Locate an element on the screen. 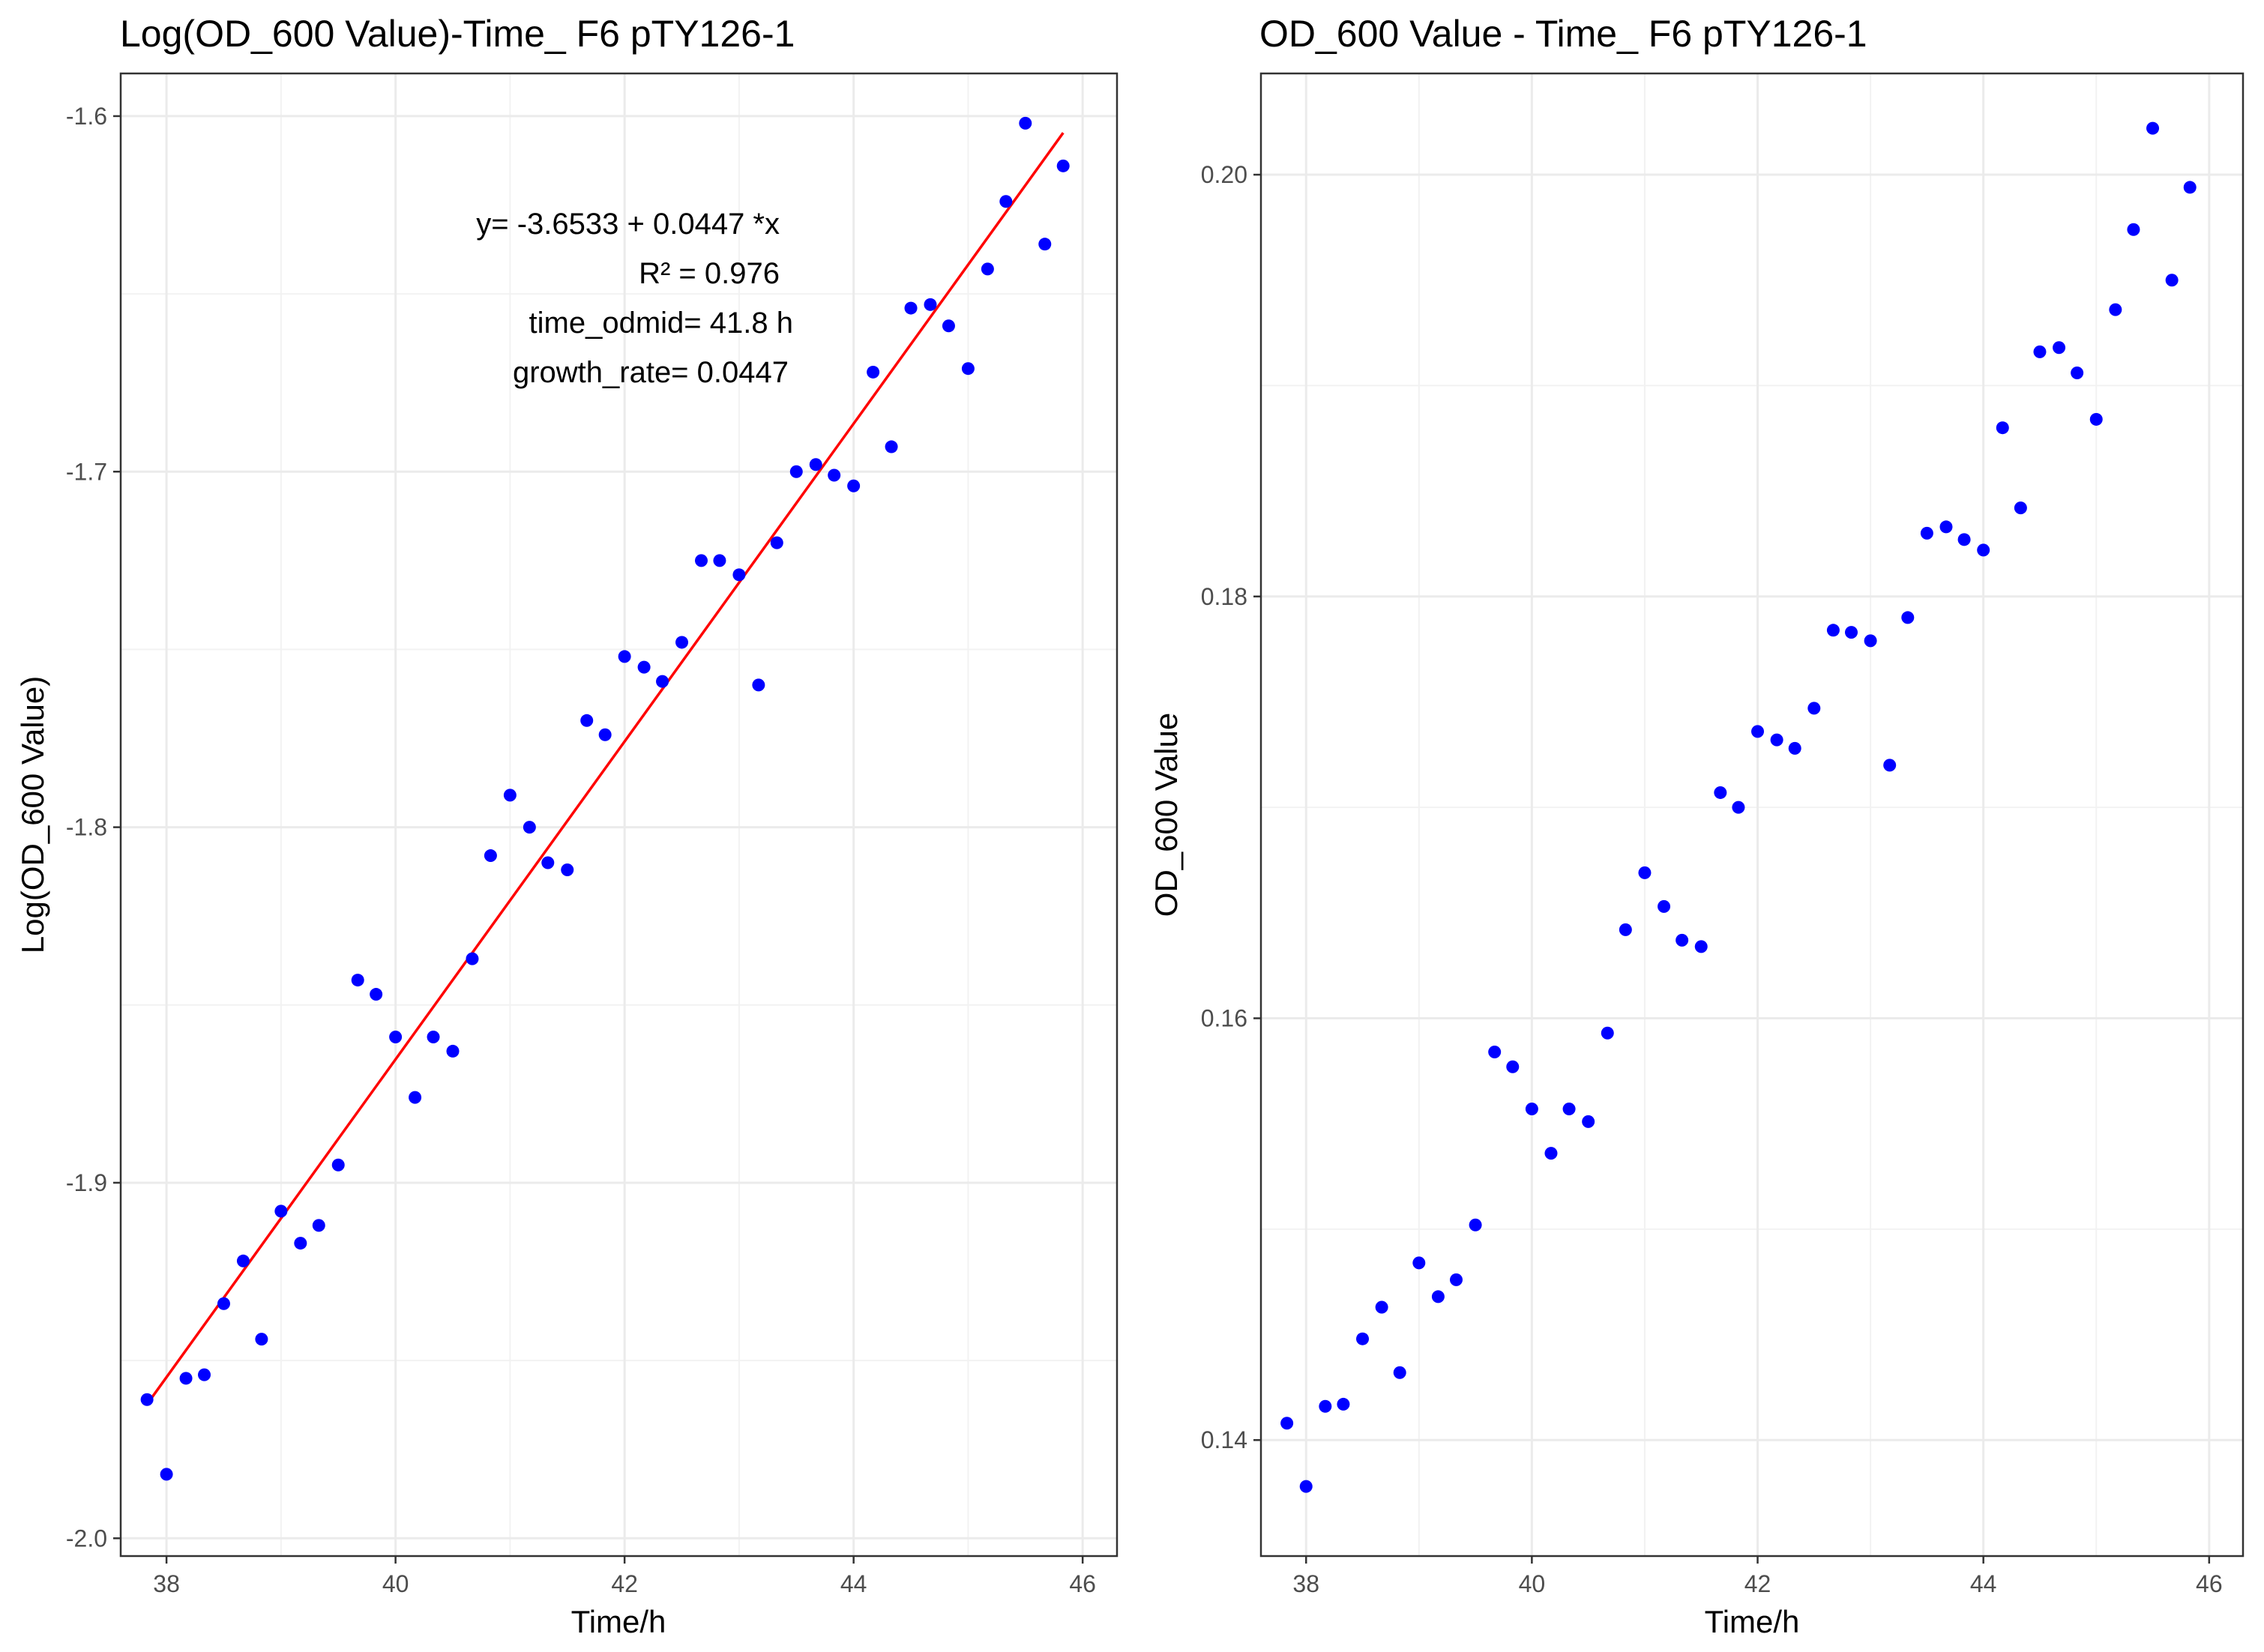  log-od-y-tick-label: -2.0 is located at coordinates (86, 1538).